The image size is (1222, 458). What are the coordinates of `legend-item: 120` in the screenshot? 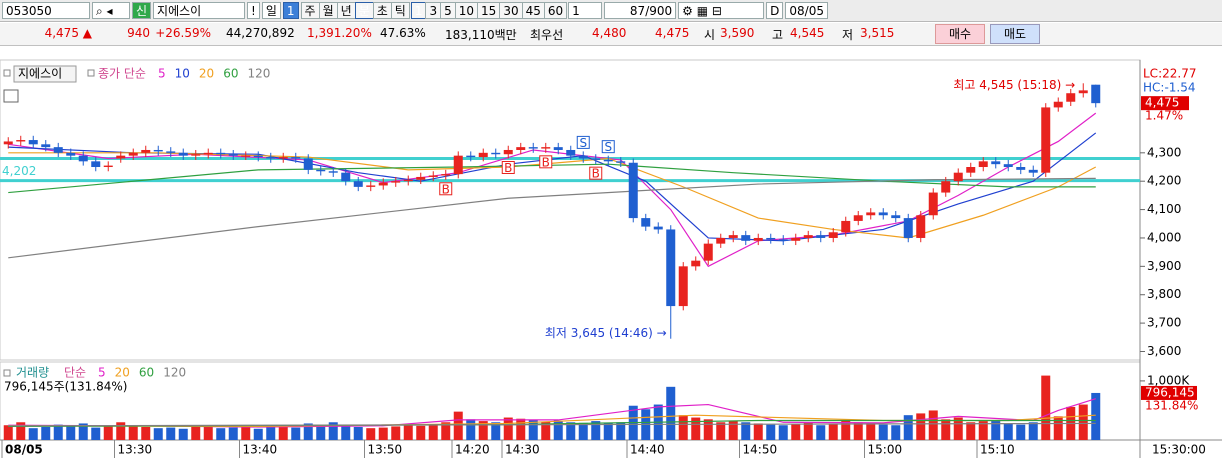 It's located at (258, 74).